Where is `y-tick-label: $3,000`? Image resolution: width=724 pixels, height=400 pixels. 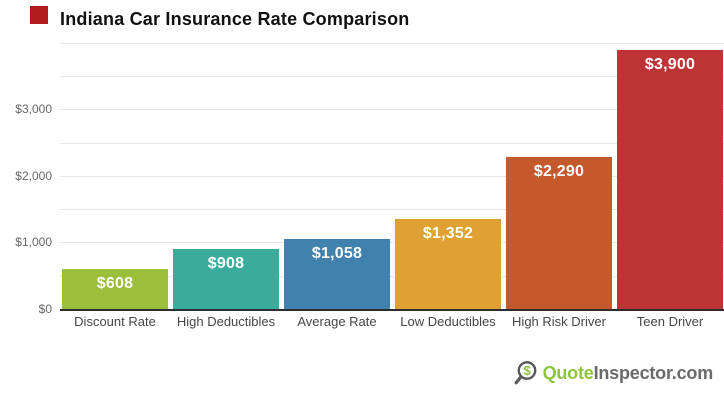
y-tick-label: $3,000 is located at coordinates (33, 109).